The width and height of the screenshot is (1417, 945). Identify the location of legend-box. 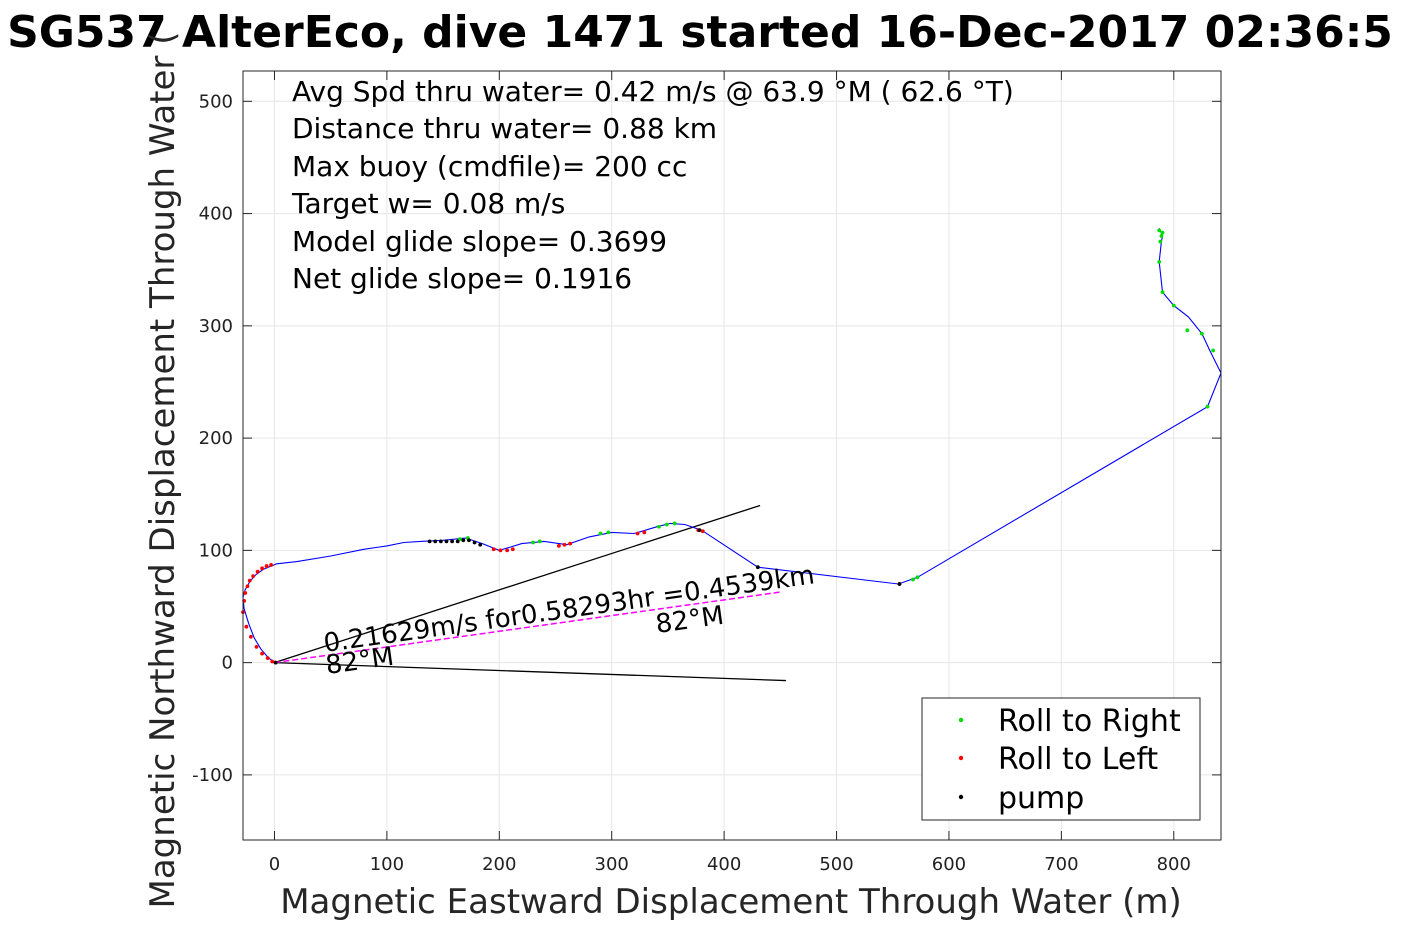
(1061, 759).